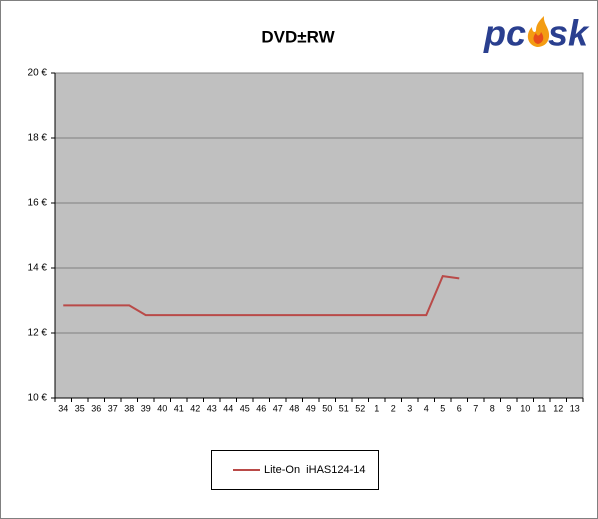 The width and height of the screenshot is (598, 519). Describe the element at coordinates (228, 408) in the screenshot. I see `x-tick-label: 44` at that location.